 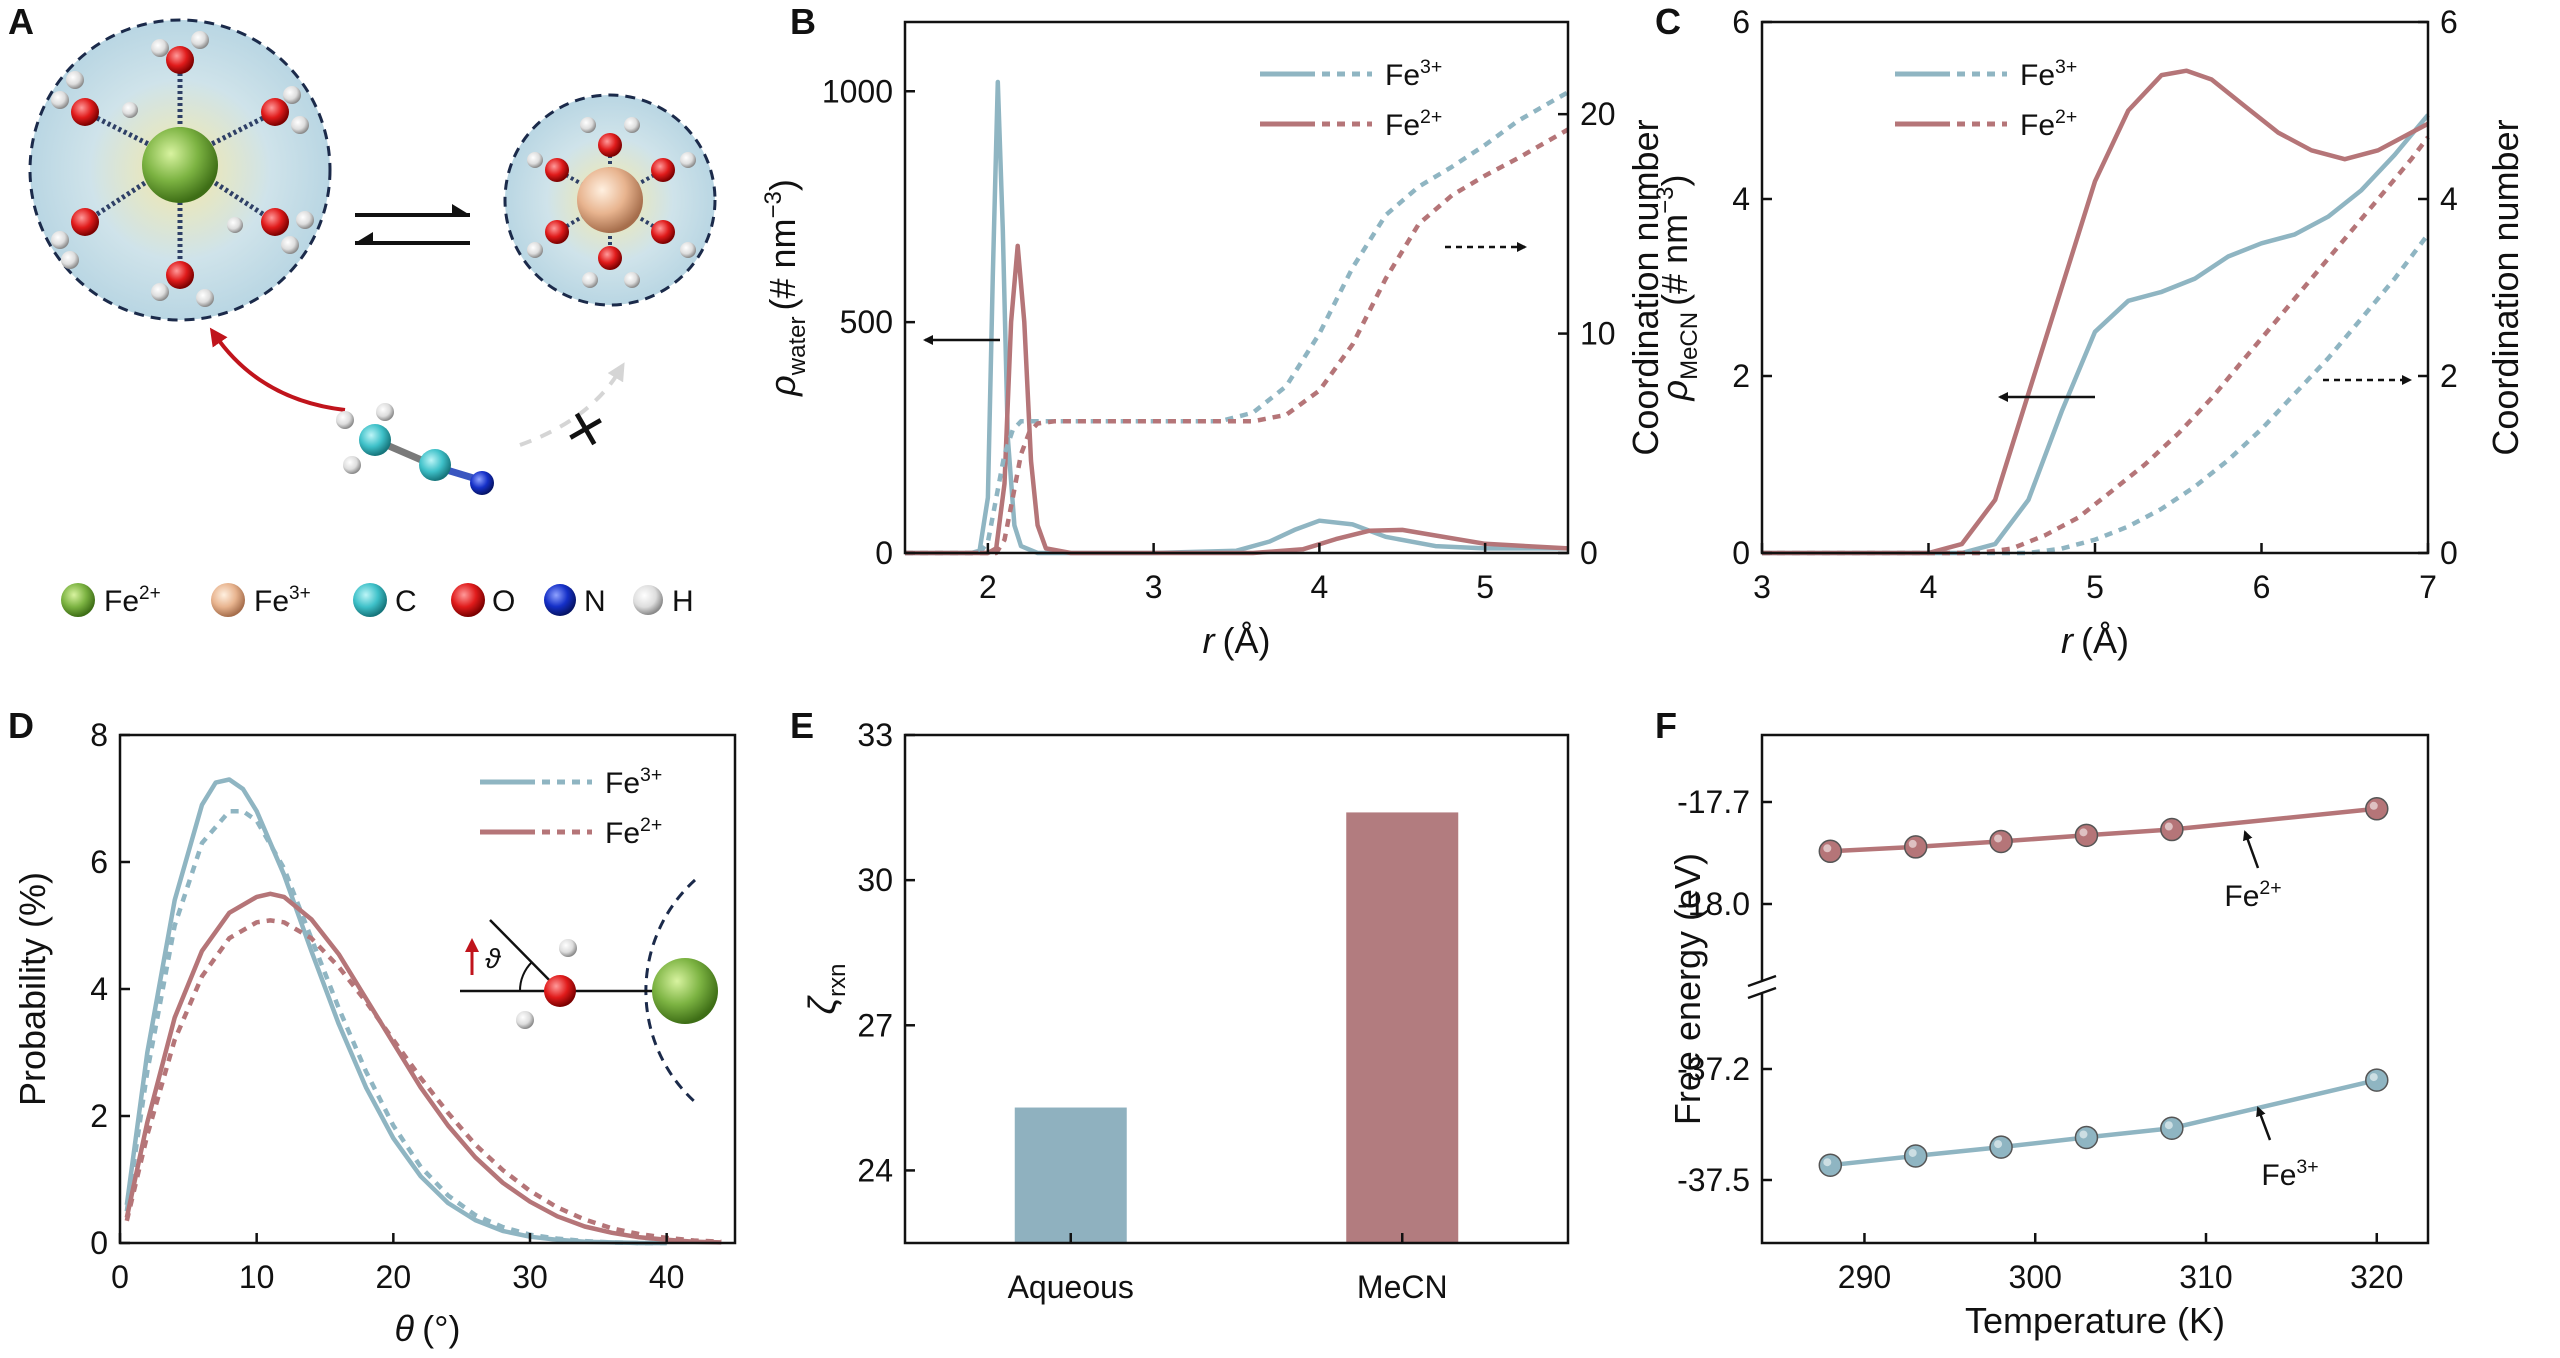 What do you see at coordinates (180, 165) in the screenshot?
I see `fe2-ion-sphere` at bounding box center [180, 165].